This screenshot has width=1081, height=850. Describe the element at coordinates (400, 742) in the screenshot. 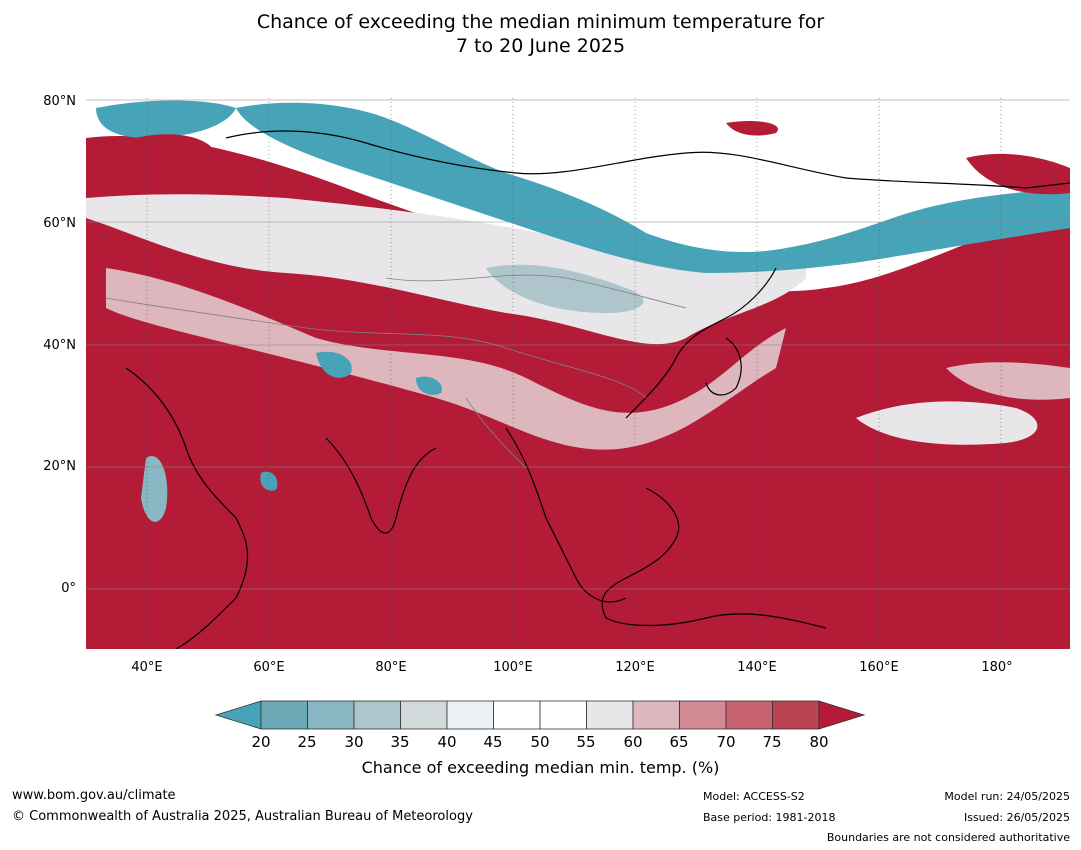

I see `colorbar-tick: 35` at that location.